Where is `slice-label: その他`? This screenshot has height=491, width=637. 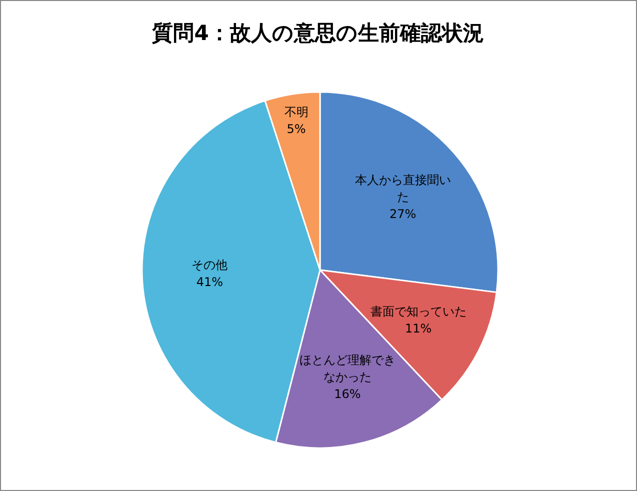 slice-label: その他 is located at coordinates (210, 265).